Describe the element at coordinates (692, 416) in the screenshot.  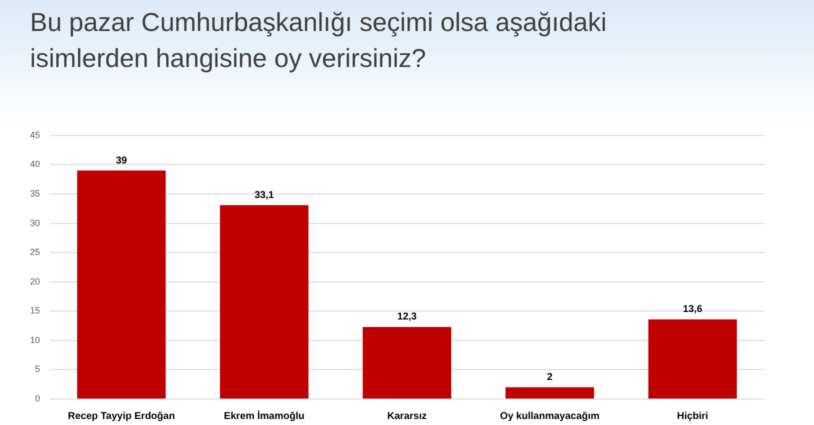
I see `x-tick-label: Hiçbiri` at that location.